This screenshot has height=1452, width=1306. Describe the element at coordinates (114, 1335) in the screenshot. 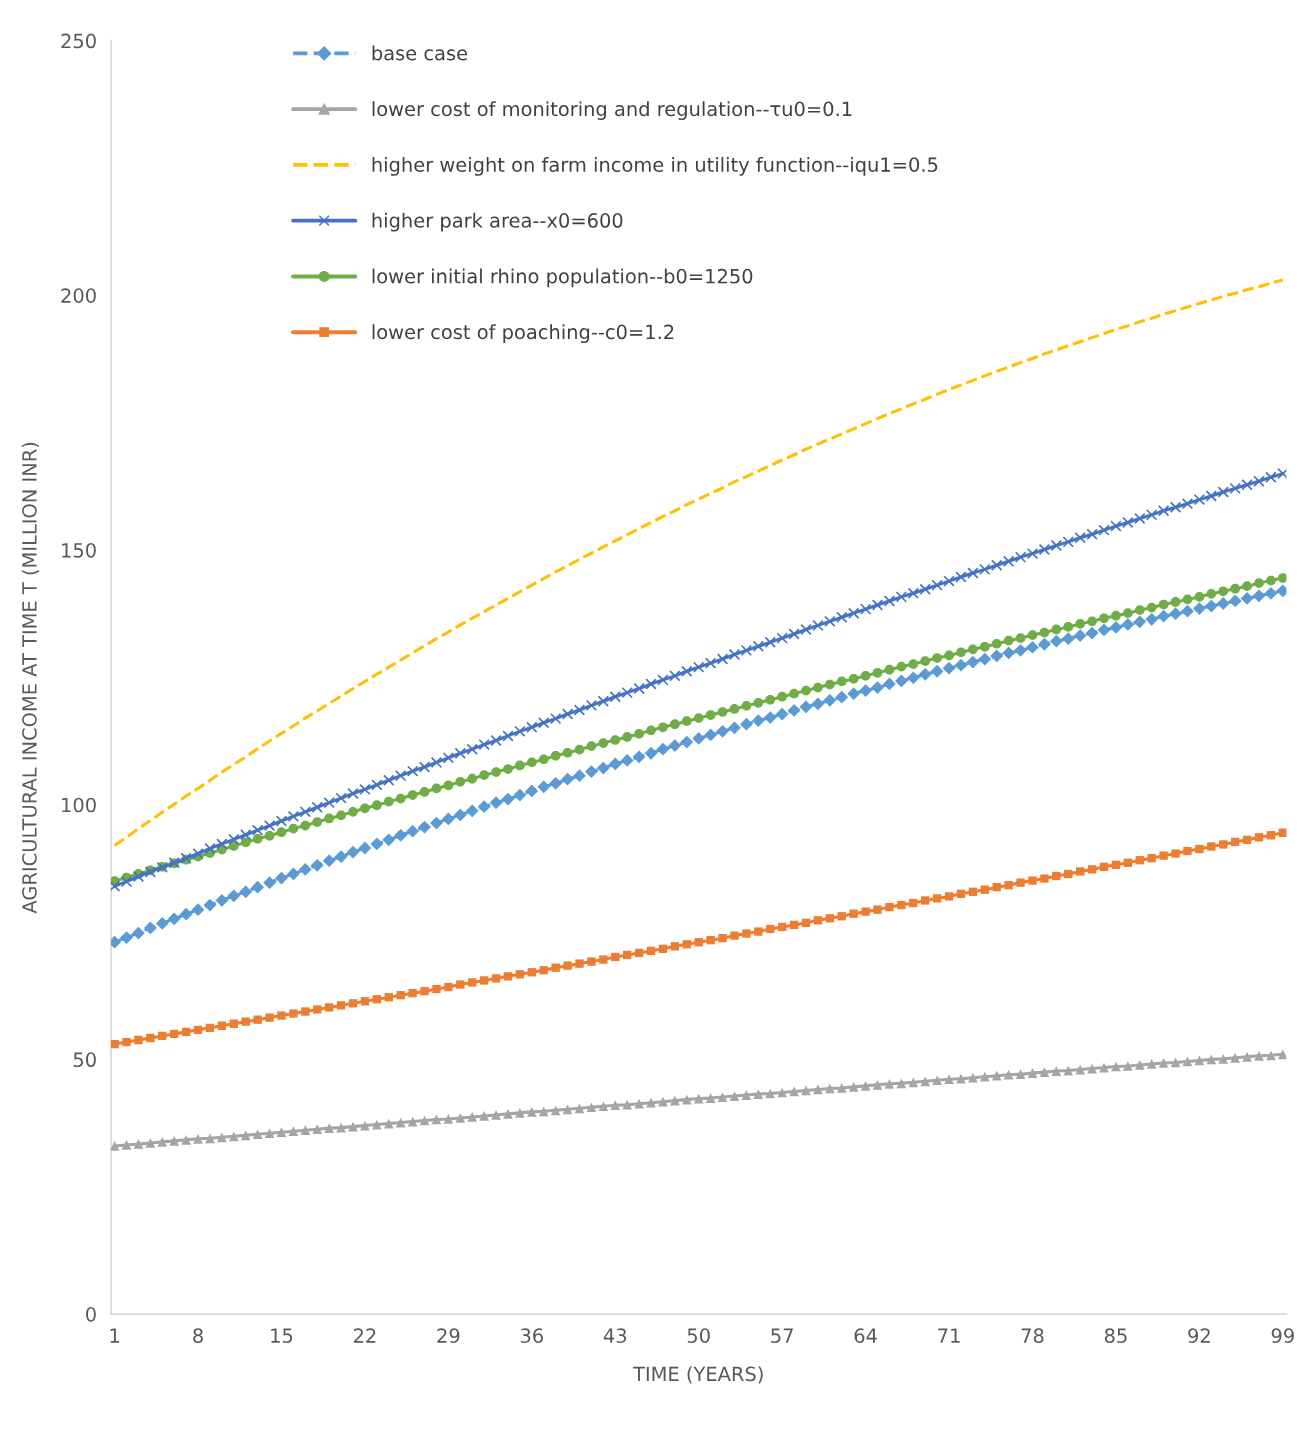

I see `x-tick-label: 1` at that location.